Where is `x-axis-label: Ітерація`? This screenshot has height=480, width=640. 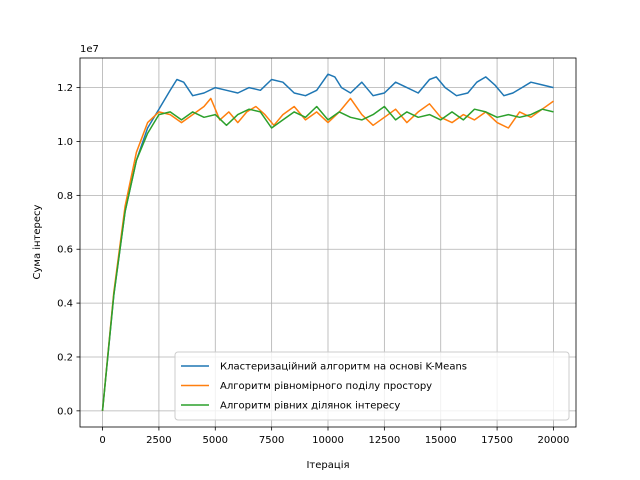
x-axis-label: Ітерація is located at coordinates (327, 465).